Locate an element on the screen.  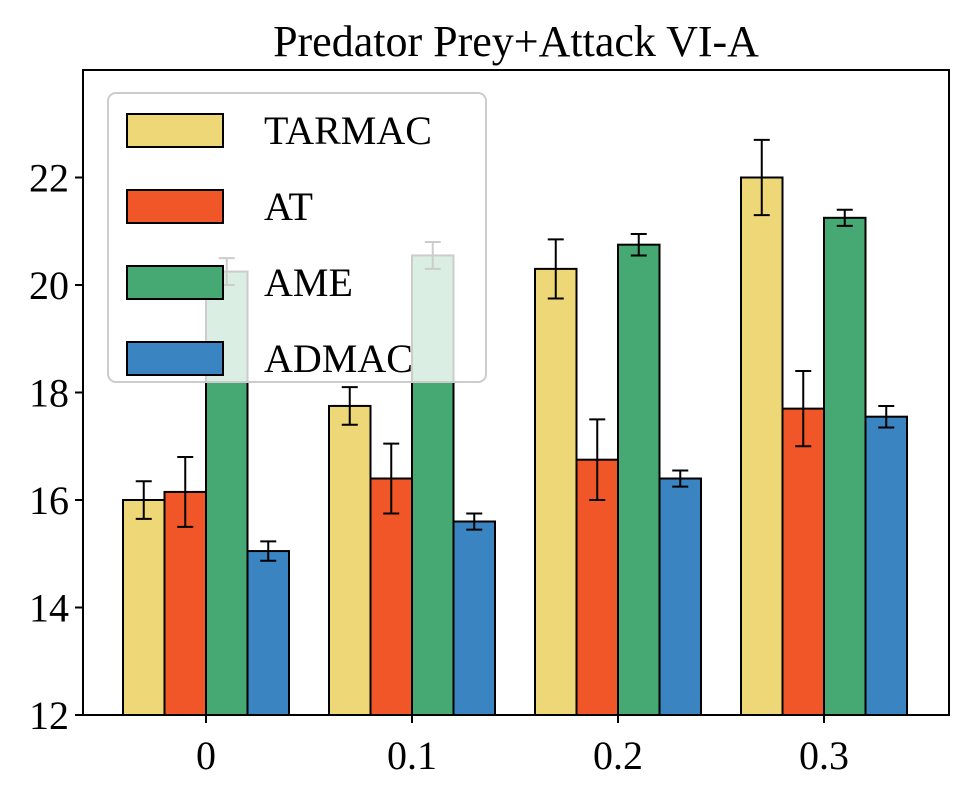
legend-box is located at coordinates (297, 237).